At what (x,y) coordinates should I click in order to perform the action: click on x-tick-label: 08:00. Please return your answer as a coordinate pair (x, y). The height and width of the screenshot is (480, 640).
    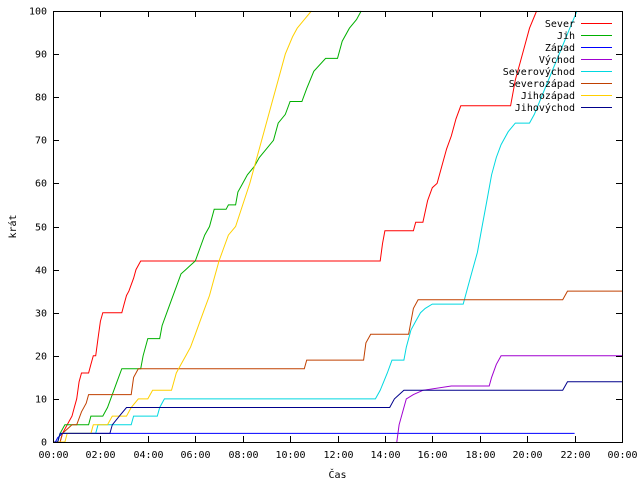
    Looking at the image, I should click on (243, 455).